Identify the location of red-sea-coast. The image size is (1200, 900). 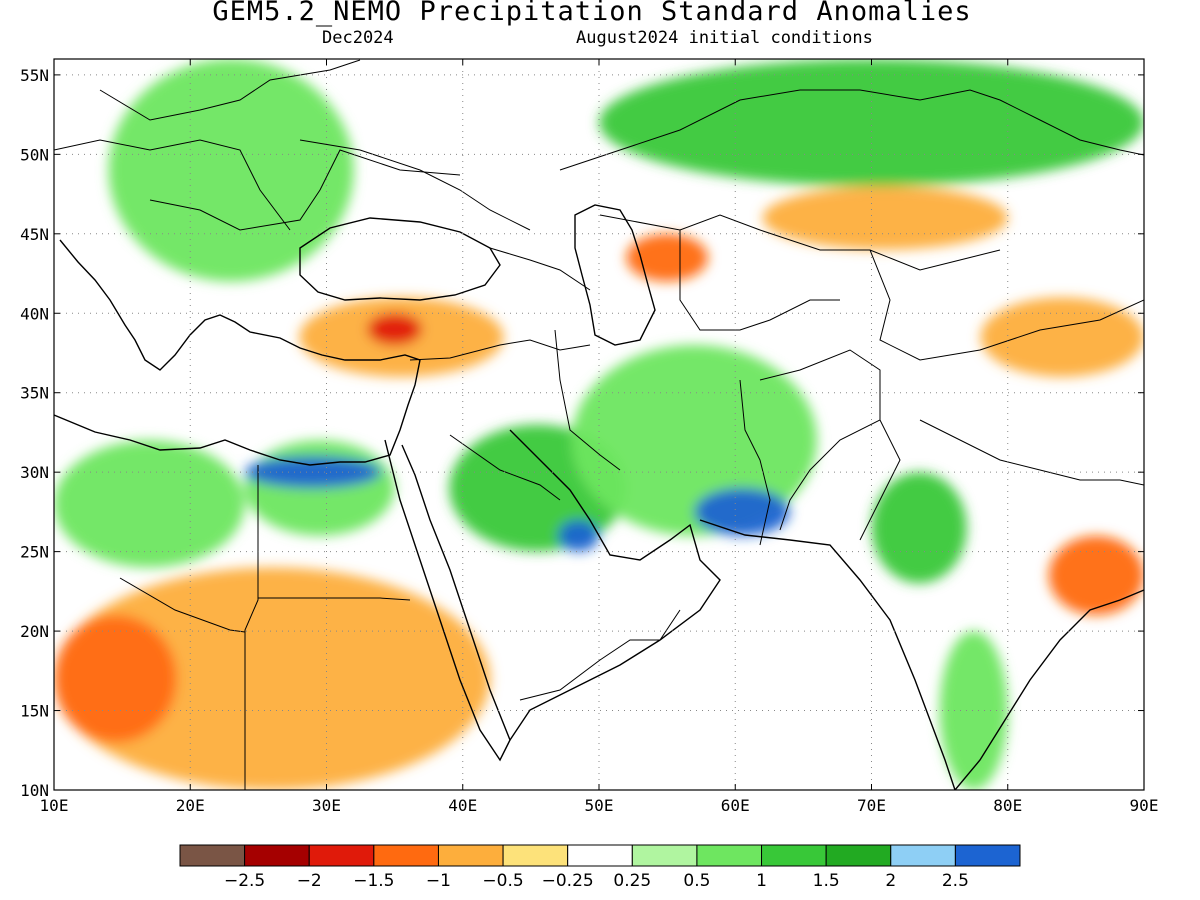
(447, 600).